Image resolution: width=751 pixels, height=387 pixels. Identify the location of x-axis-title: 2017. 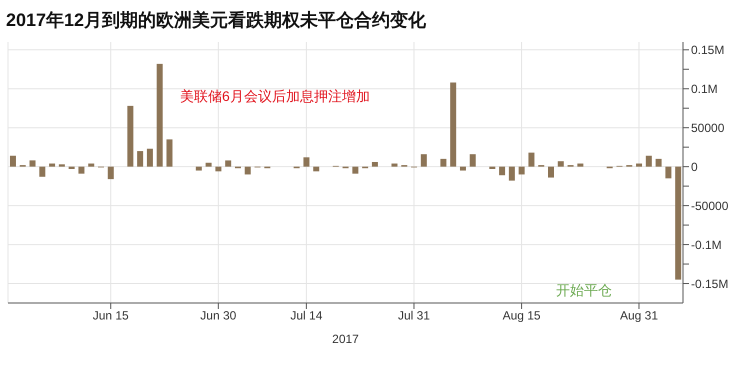
(346, 339).